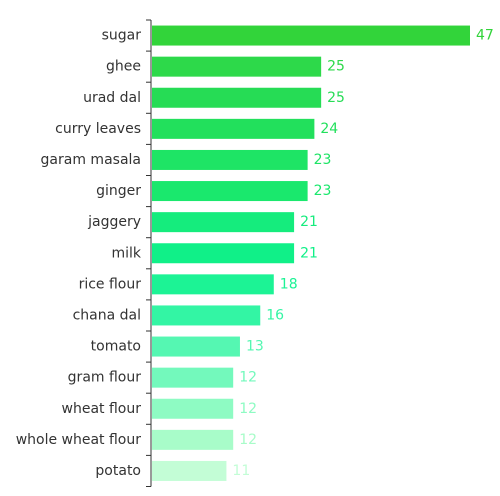  Describe the element at coordinates (193, 377) in the screenshot. I see `bar-gram-flour` at that location.